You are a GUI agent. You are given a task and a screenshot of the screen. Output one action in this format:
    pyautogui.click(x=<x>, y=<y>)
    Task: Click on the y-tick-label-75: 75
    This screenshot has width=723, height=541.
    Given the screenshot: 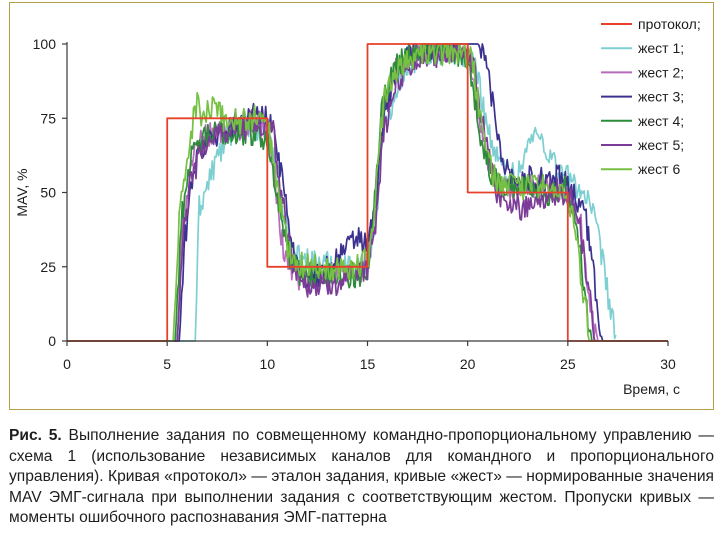 What is the action you would take?
    pyautogui.click(x=48, y=118)
    